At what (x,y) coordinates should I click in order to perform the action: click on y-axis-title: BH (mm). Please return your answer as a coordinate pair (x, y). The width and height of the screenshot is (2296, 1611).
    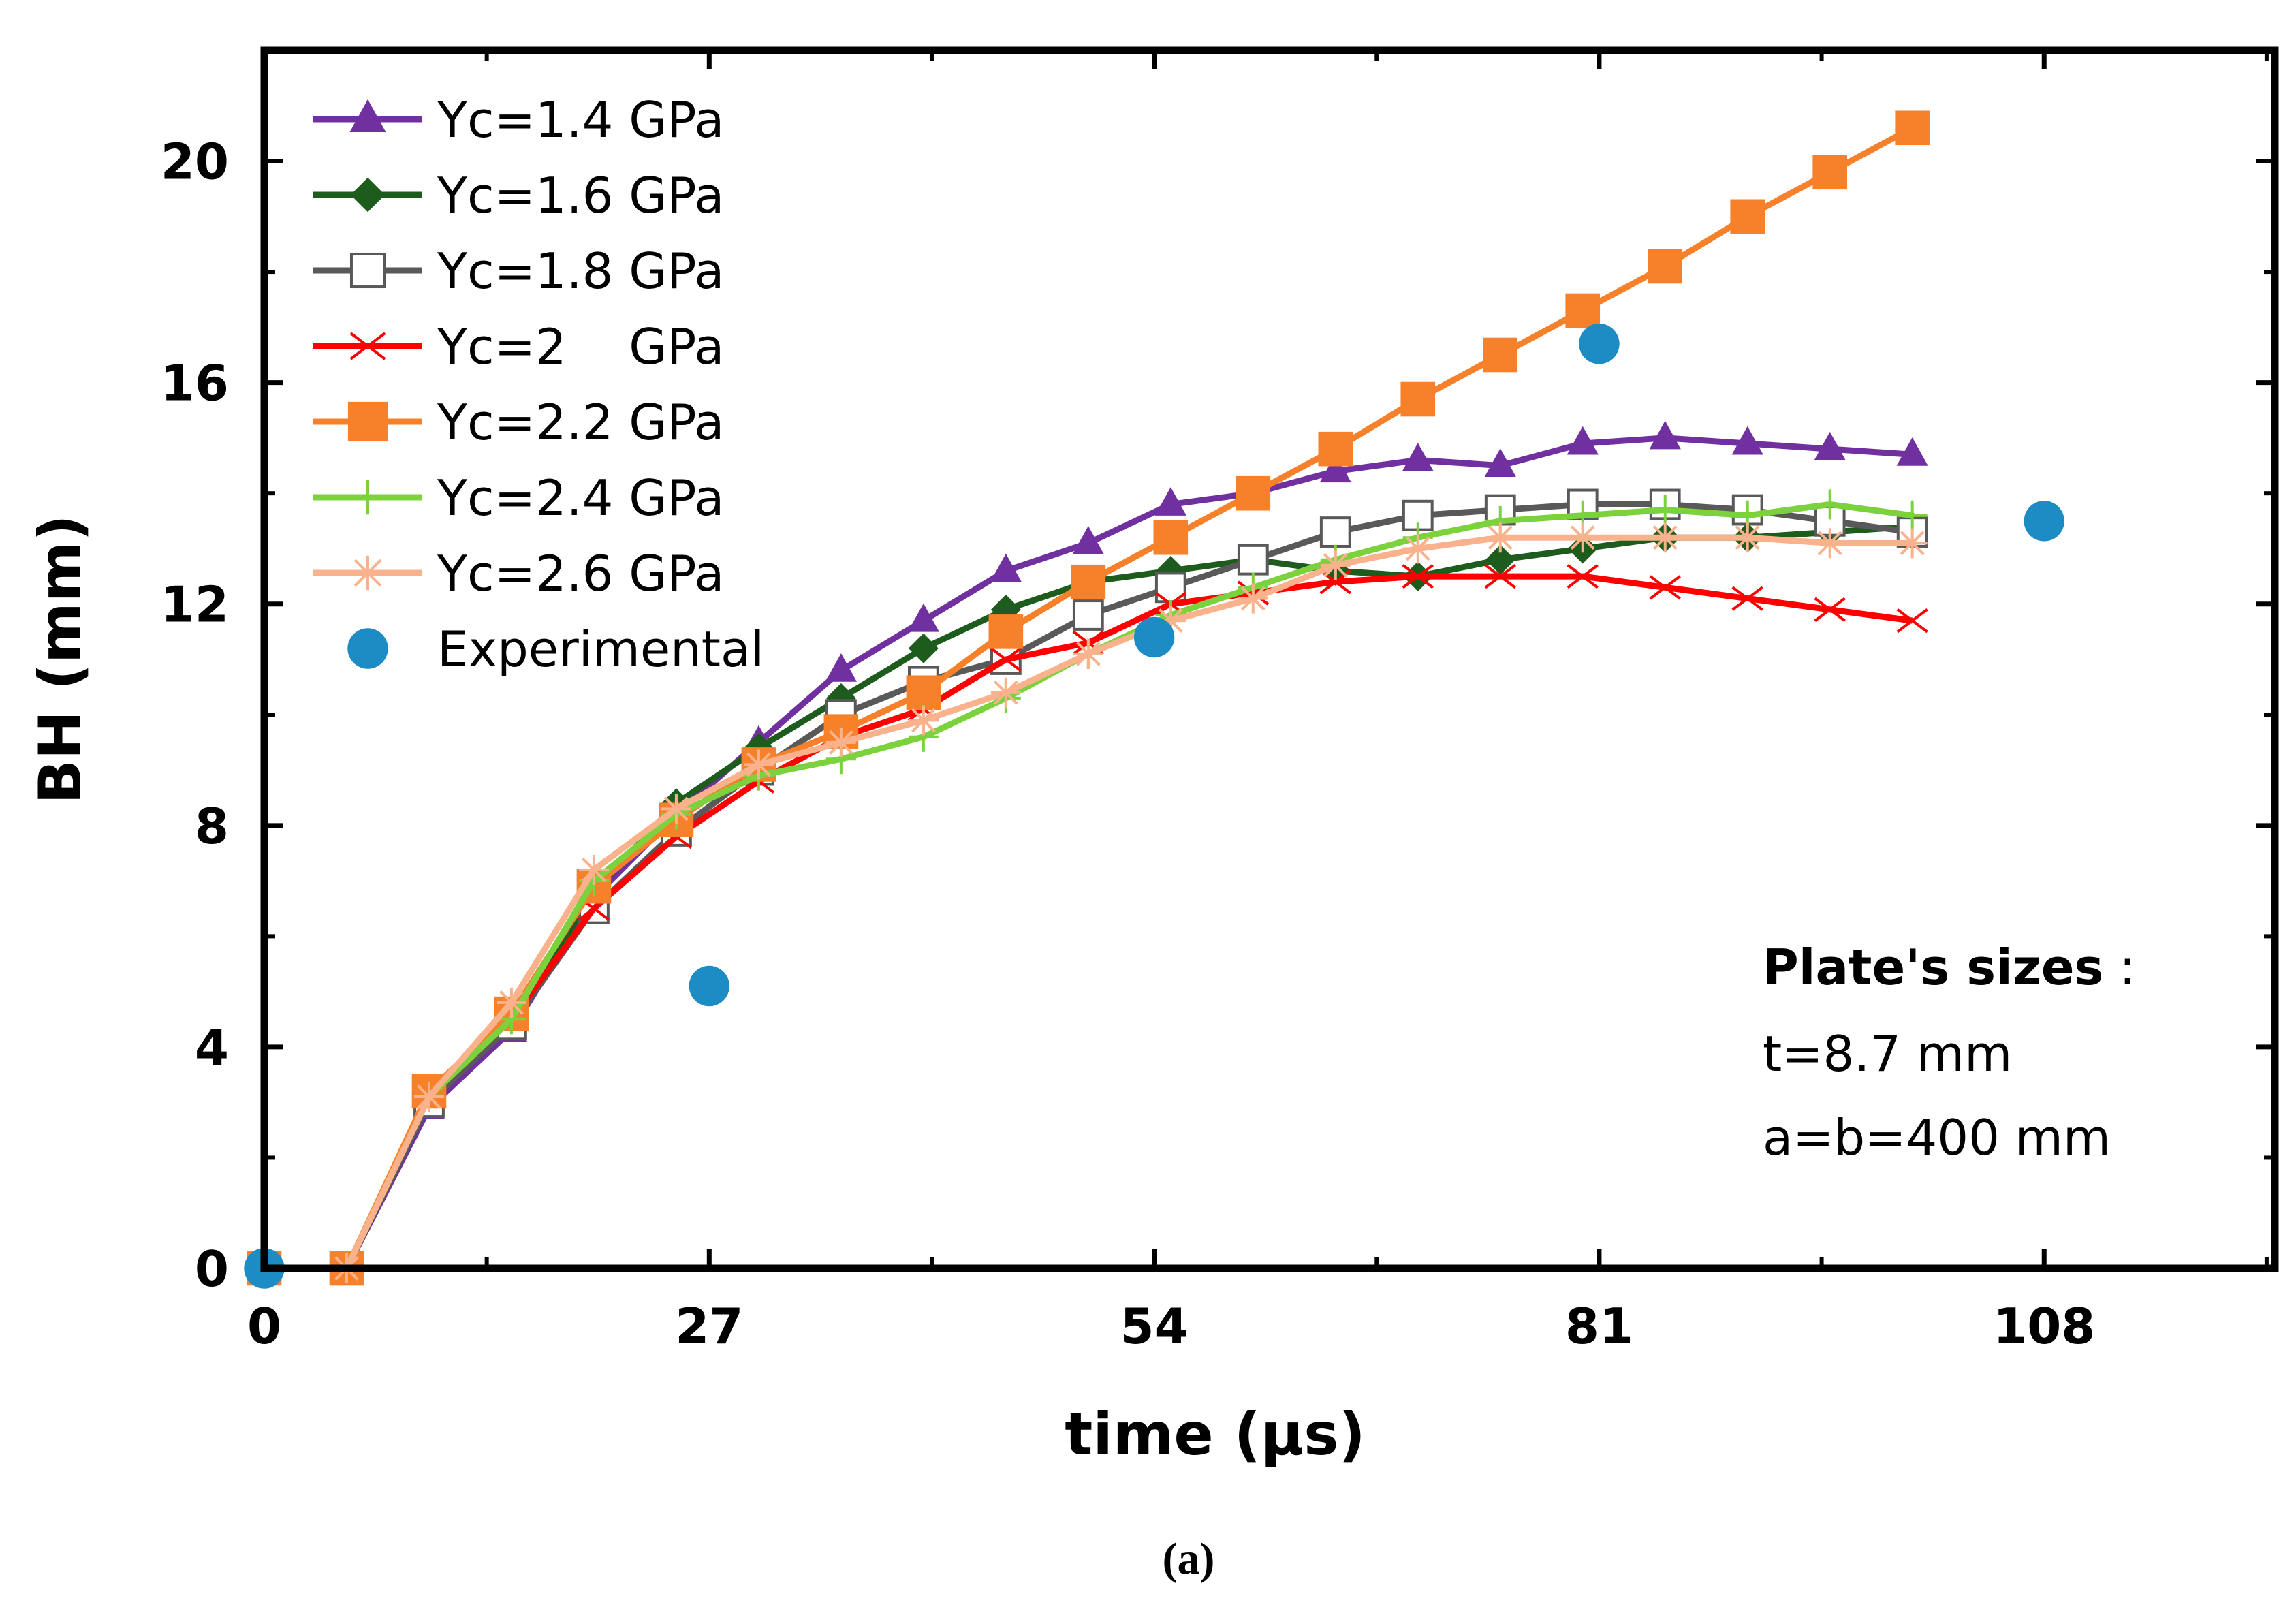
    Looking at the image, I should click on (61, 659).